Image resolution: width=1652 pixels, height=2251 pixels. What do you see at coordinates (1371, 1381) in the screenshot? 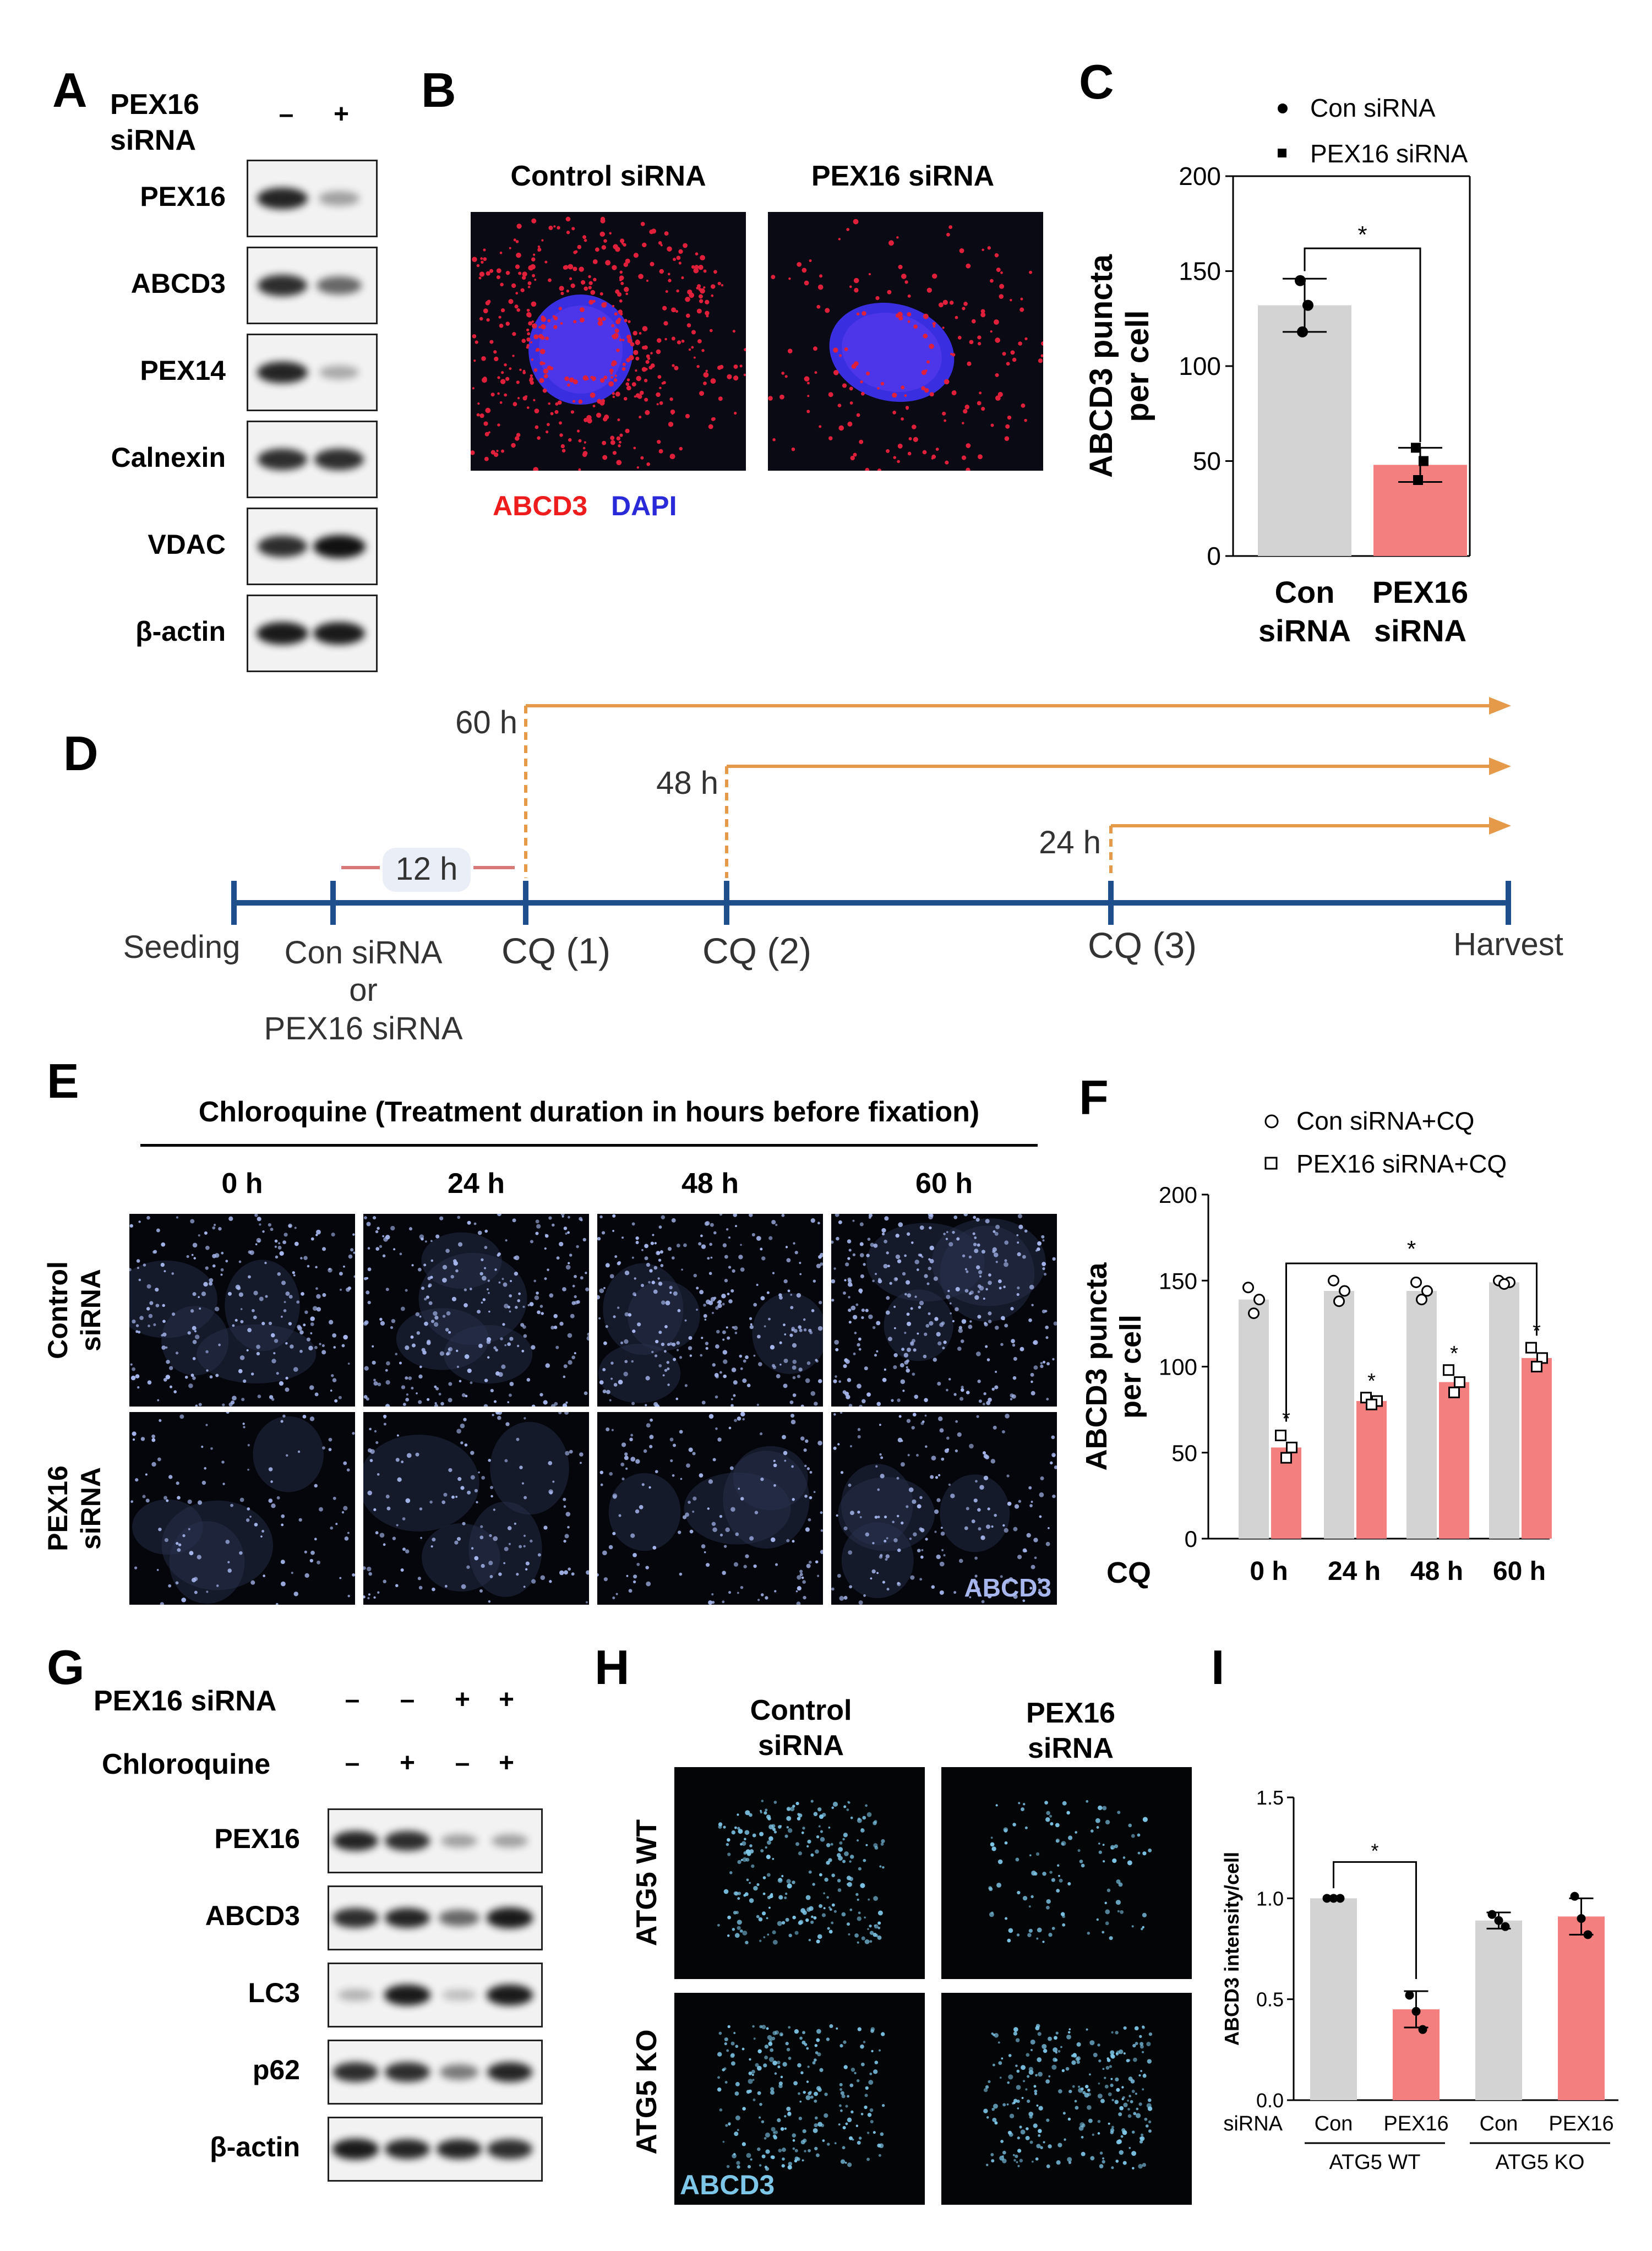
I see `significance-star: *` at bounding box center [1371, 1381].